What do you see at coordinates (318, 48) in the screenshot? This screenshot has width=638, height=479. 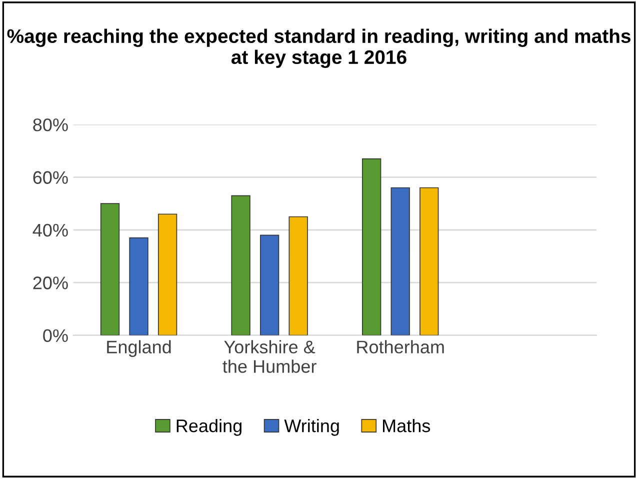 I see `chart-title: %age reaching the expected standard in reading, writing and maths at key stage 1 2016` at bounding box center [318, 48].